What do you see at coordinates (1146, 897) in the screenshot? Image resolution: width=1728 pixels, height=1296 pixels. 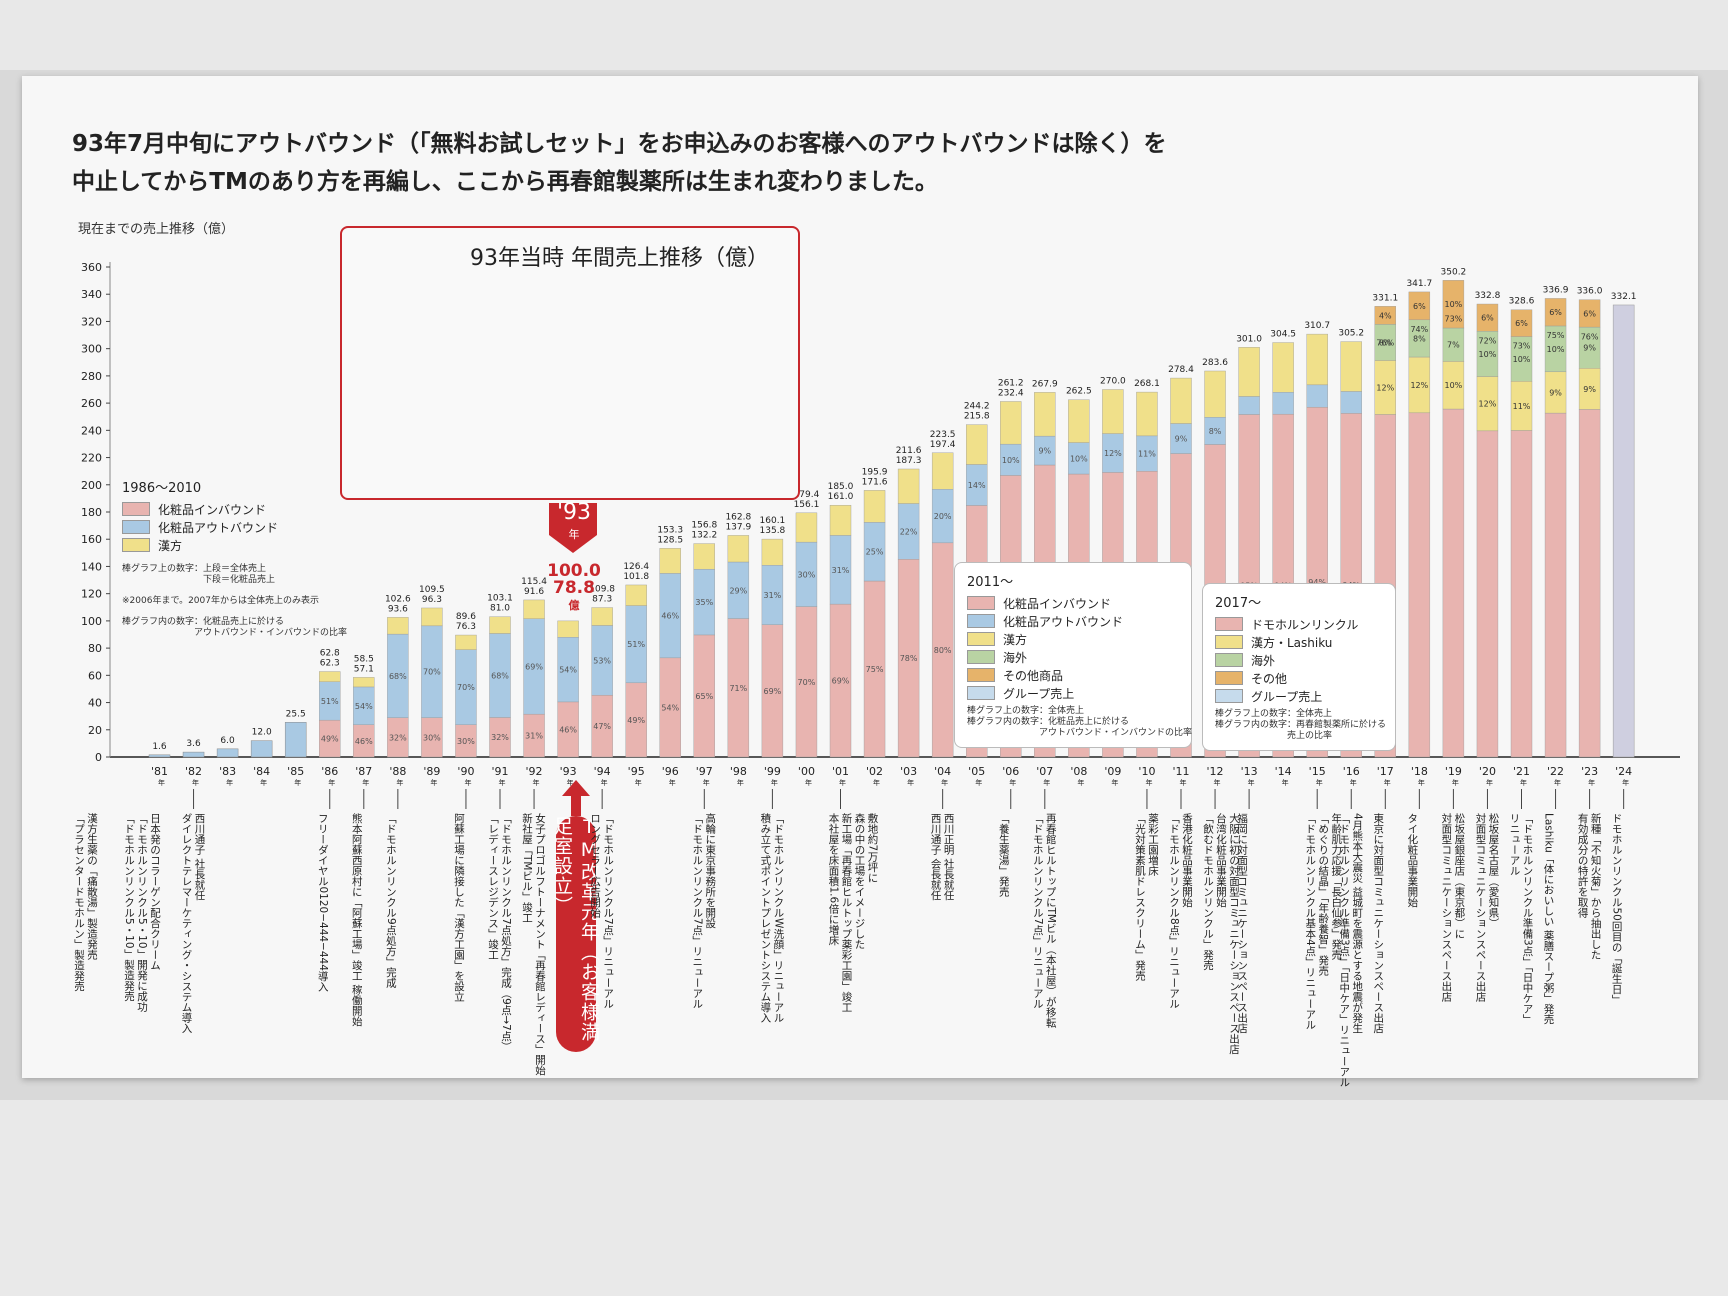 I see `event-item: 薬彩工園増床 「光対策素肌ドレスクリーム」発売` at bounding box center [1146, 897].